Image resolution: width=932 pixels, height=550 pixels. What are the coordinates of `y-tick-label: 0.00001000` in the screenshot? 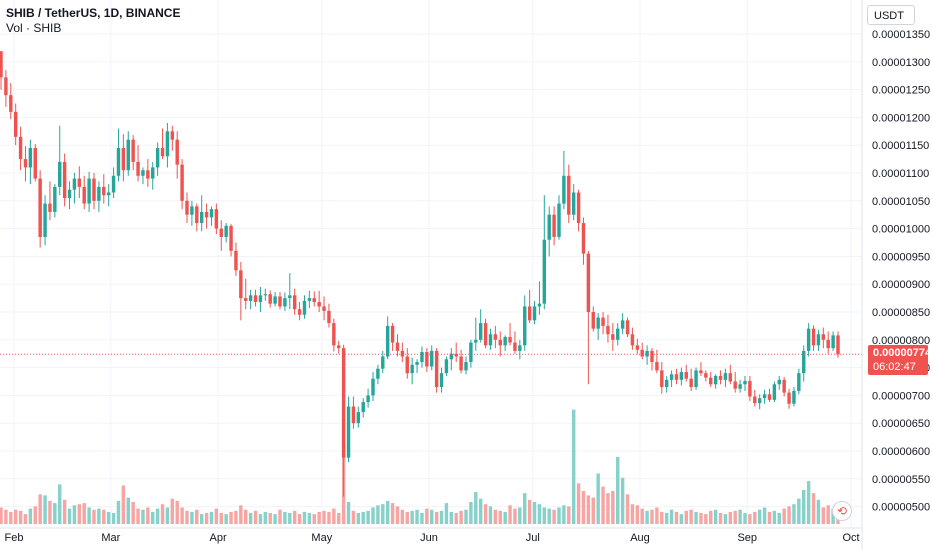 It's located at (901, 230).